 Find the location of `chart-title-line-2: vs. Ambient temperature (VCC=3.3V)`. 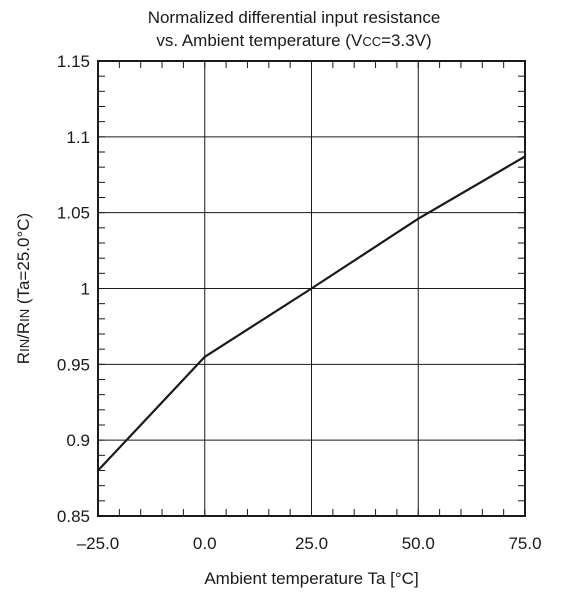

chart-title-line-2: vs. Ambient temperature (VCC=3.3V) is located at coordinates (294, 41).